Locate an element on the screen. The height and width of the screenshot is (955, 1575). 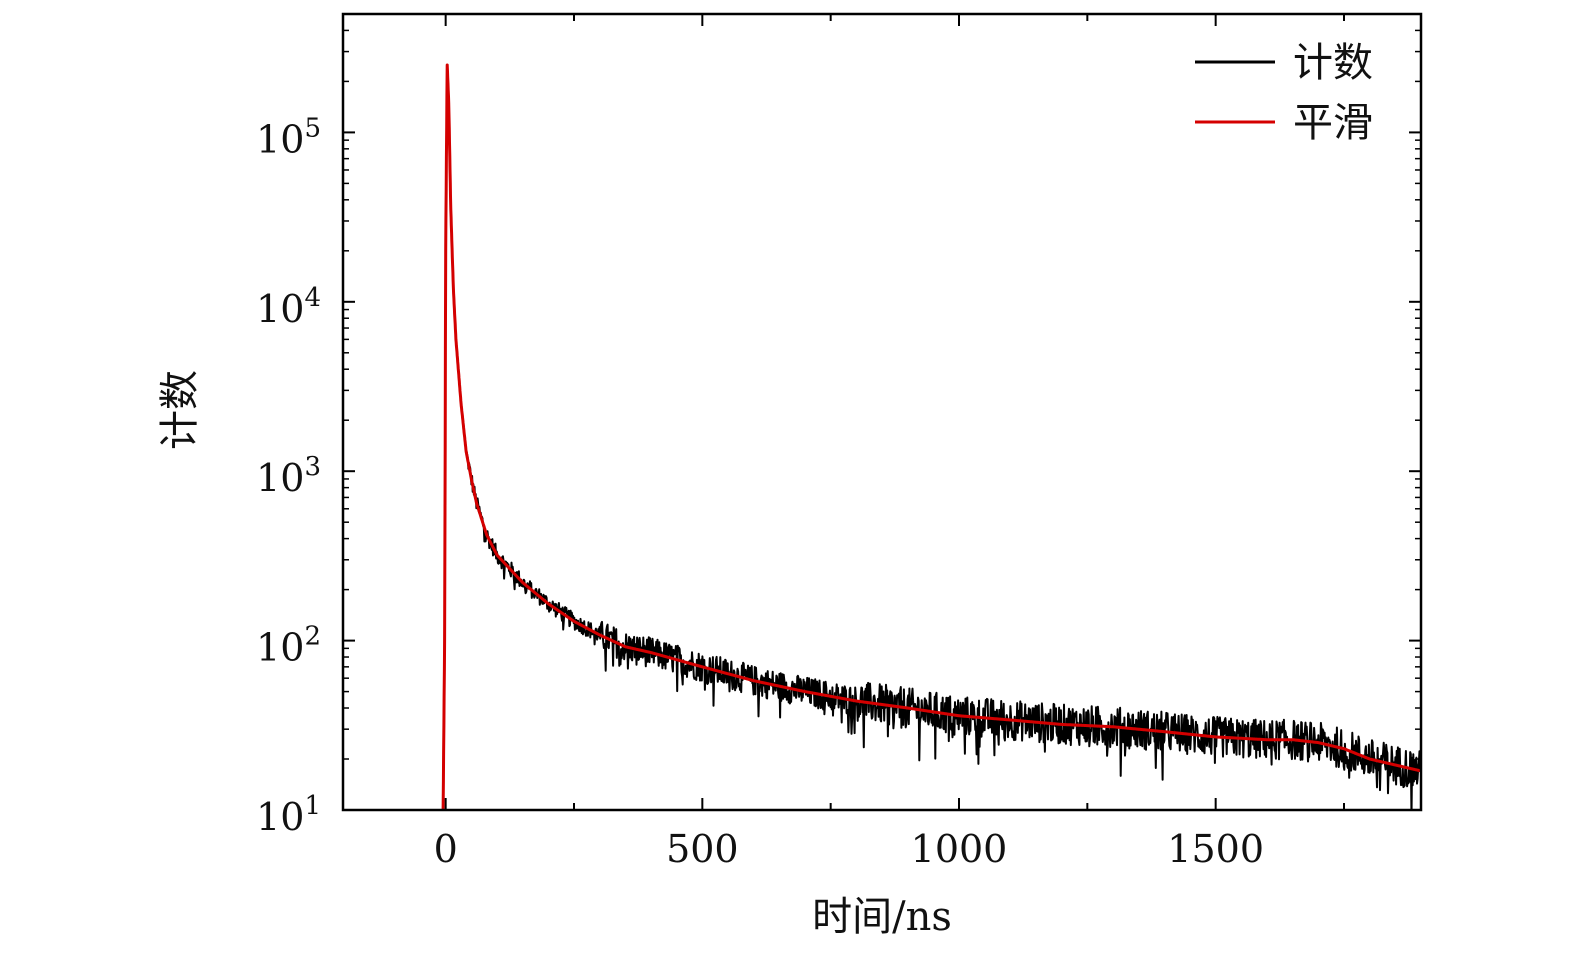
y-tick-label: 10¹ is located at coordinates (288, 815).